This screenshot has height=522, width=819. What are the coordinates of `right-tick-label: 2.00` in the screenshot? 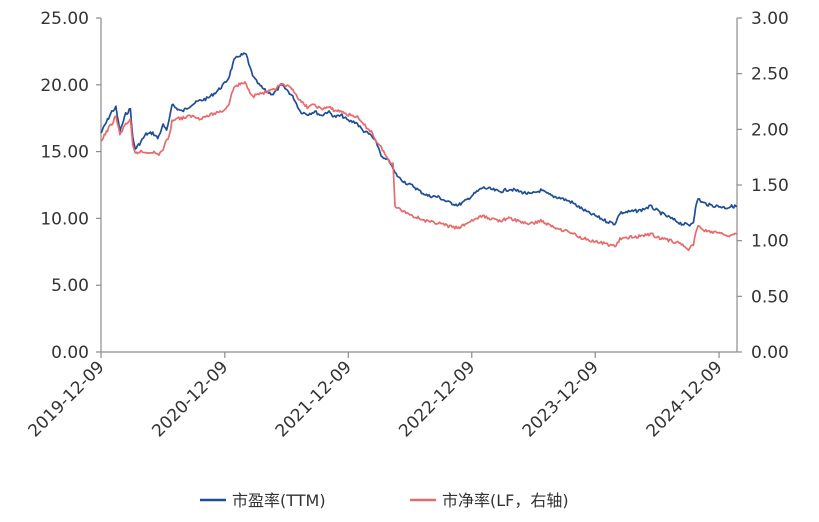 It's located at (770, 130).